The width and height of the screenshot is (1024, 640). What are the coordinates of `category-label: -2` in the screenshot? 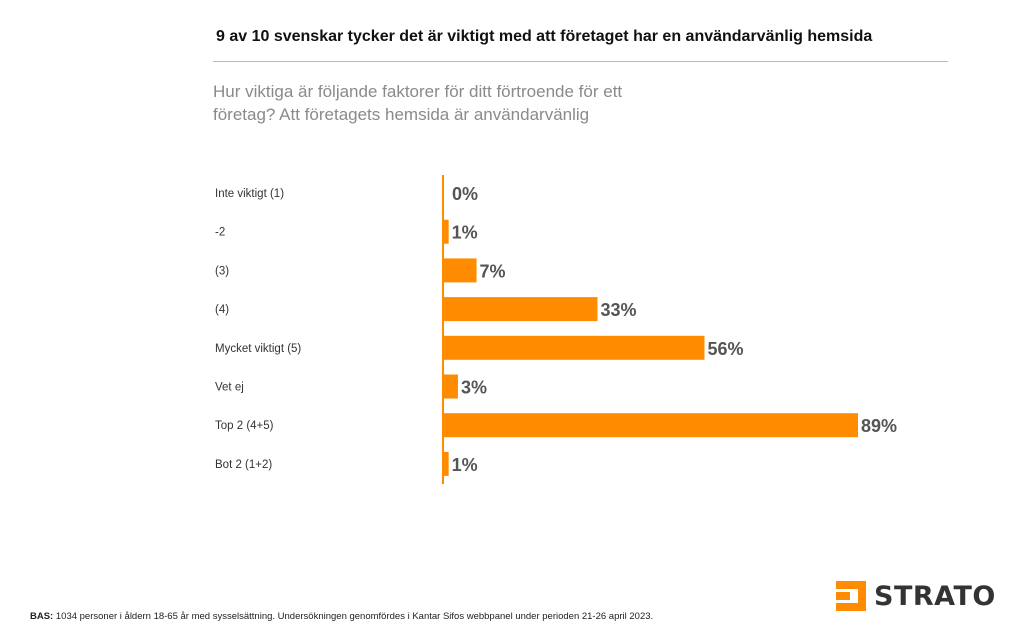 It's located at (220, 233).